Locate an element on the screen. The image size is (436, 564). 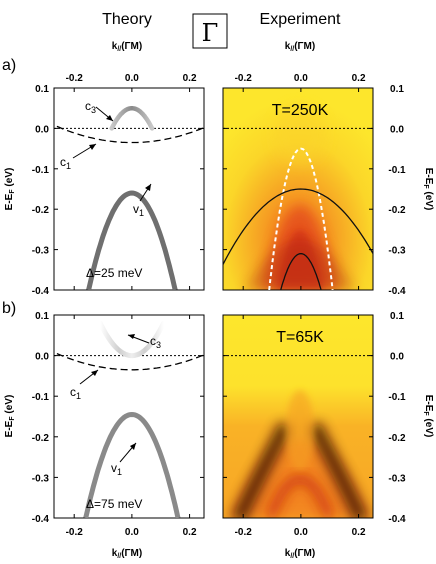
panel-b-v1-band is located at coordinates (132, 464).